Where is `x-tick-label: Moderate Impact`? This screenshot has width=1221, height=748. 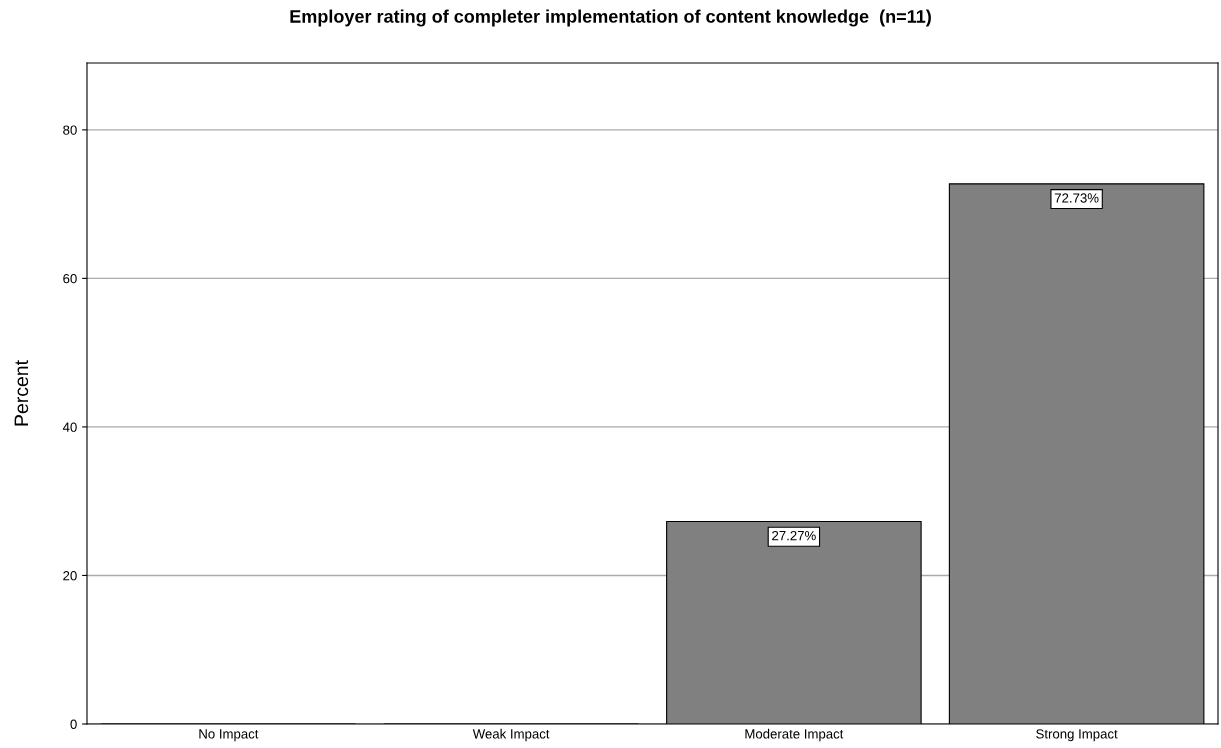
x-tick-label: Moderate Impact is located at coordinates (794, 735).